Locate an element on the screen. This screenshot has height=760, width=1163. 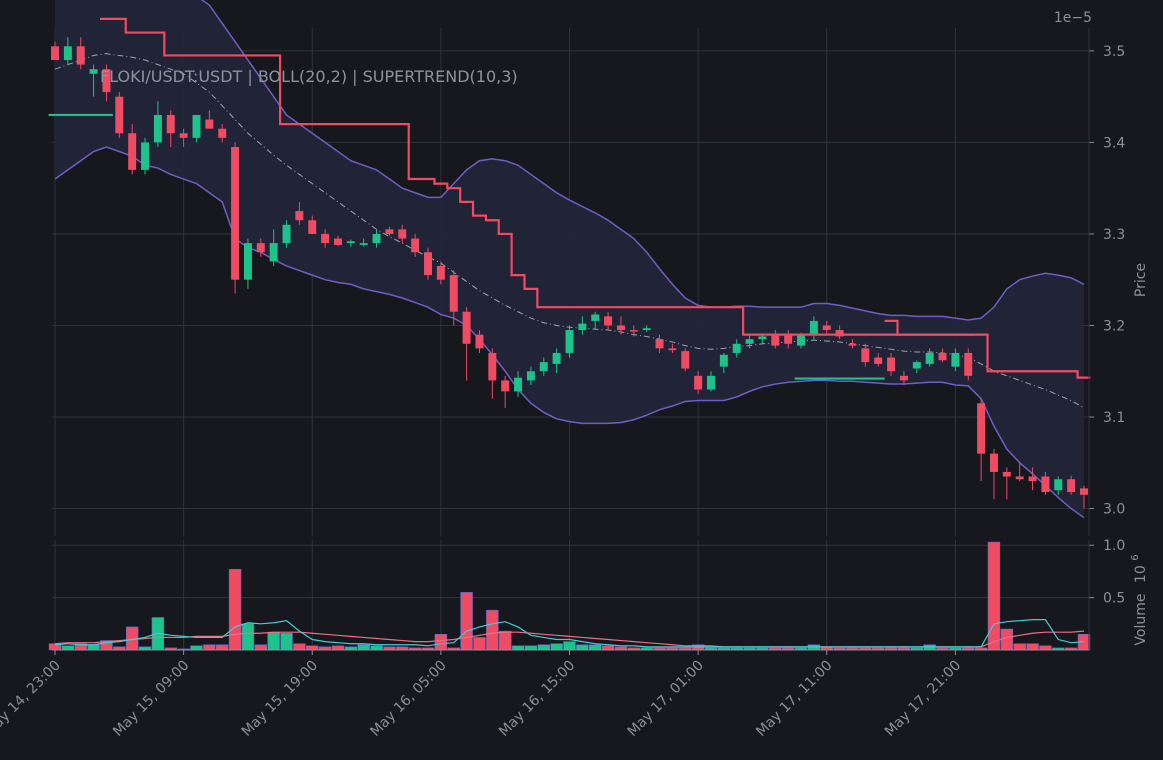
volume-scale-exponent: 6 is located at coordinates (1135, 557).